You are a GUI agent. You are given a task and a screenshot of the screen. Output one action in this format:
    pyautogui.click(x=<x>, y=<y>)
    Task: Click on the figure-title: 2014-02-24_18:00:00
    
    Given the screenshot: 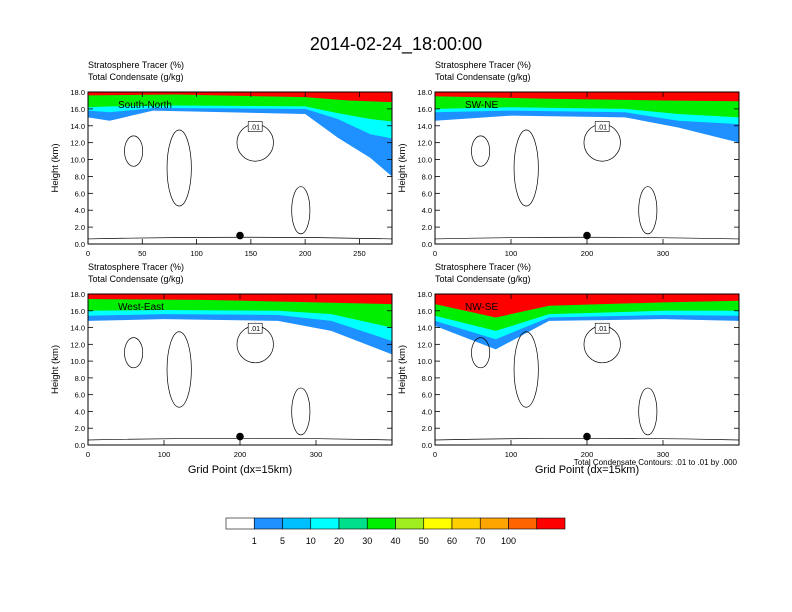 What is the action you would take?
    pyautogui.click(x=396, y=44)
    